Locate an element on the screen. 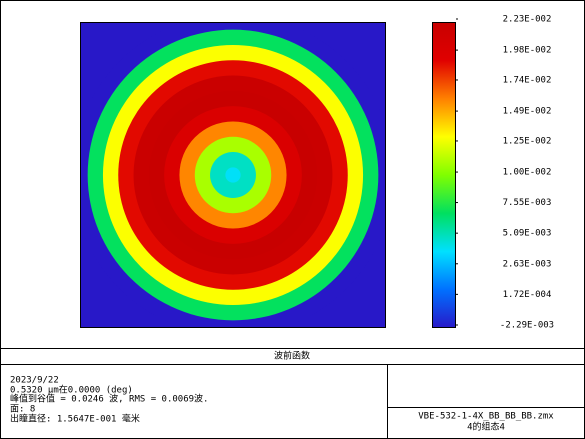  colorbar-tick-label: 1.74E-002 is located at coordinates (527, 80).